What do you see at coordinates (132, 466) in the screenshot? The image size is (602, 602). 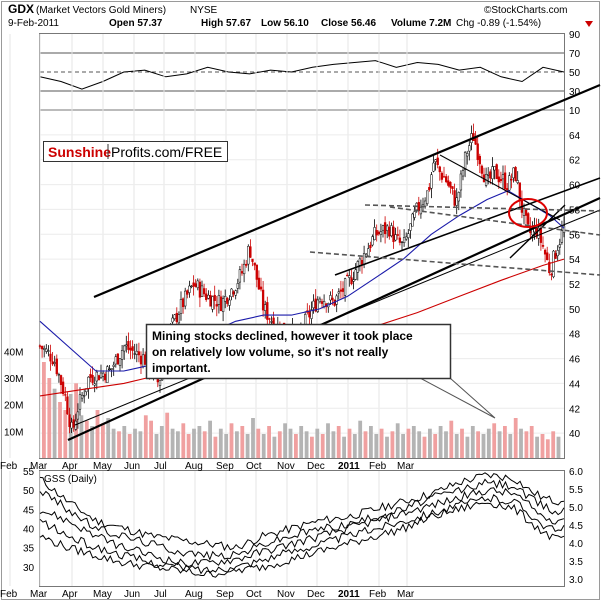 I see `month-label: Jun` at bounding box center [132, 466].